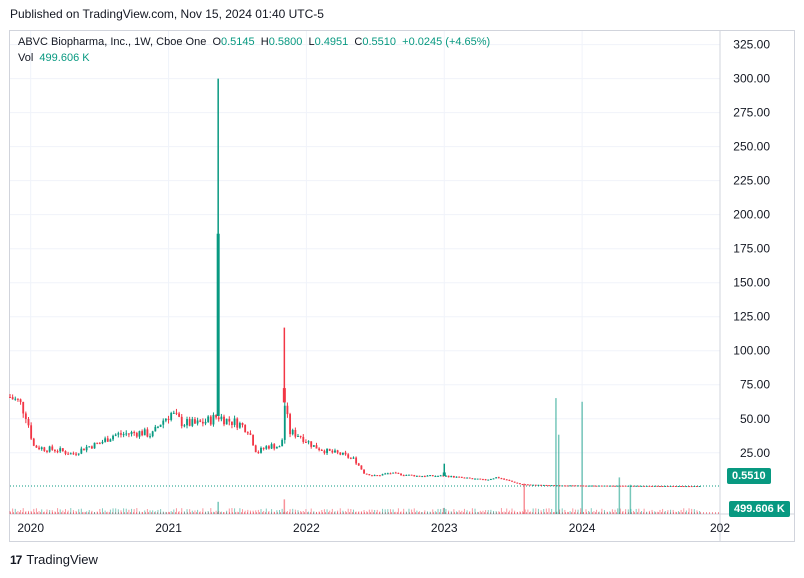  Describe the element at coordinates (751, 283) in the screenshot. I see `y-tick-label: 150.00` at that location.